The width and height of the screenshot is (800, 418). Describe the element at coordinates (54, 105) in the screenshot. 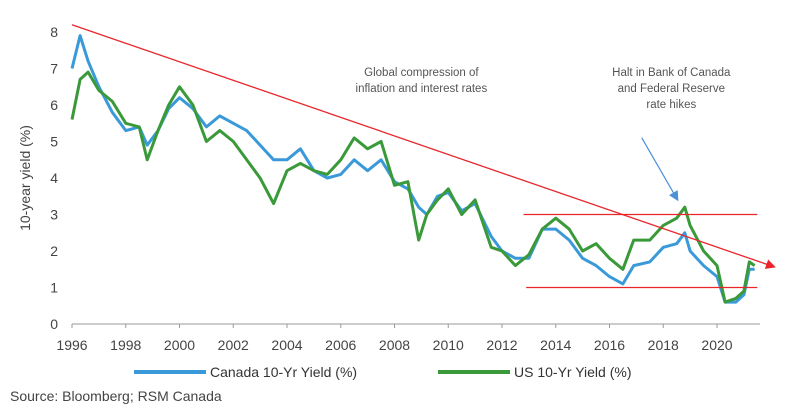

I see `y-tick-label: 6` at that location.